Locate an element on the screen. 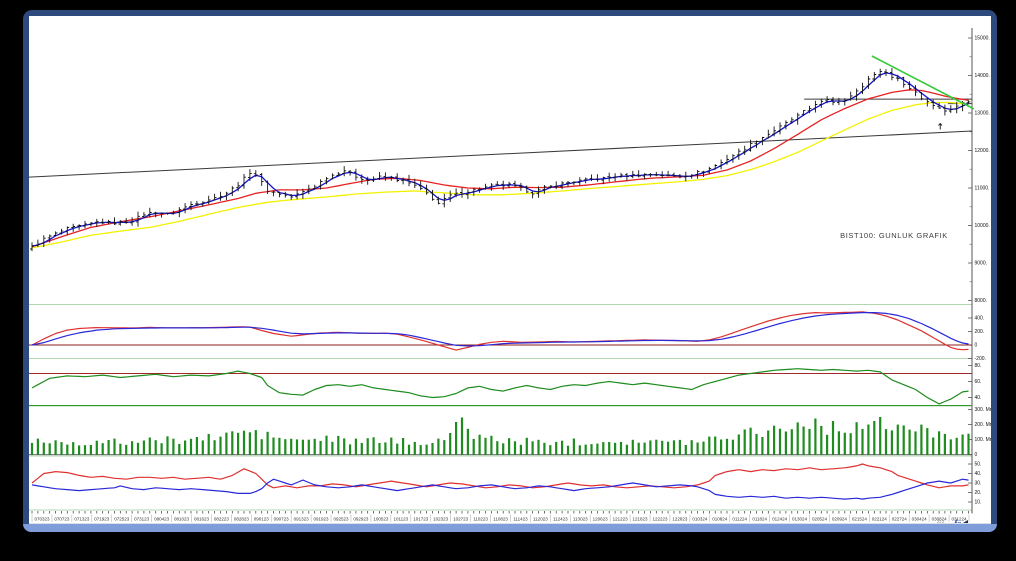  svg-text: 073123 is located at coordinates (142, 519).